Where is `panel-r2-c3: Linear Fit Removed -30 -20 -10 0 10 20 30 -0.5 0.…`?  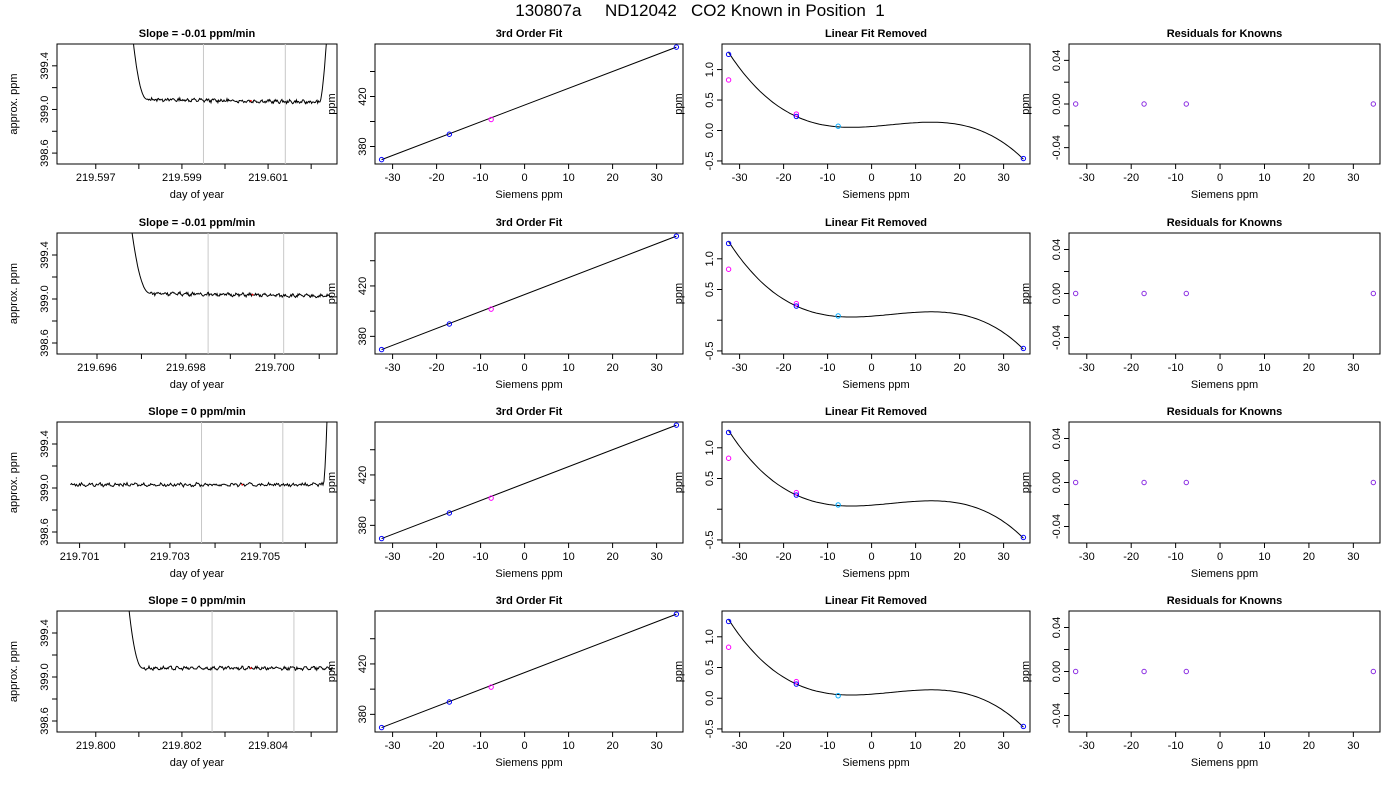 panel-r2-c3: Linear Fit Removed -30 -20 -10 0 10 20 30 -0.5 0.… is located at coordinates (852, 304).